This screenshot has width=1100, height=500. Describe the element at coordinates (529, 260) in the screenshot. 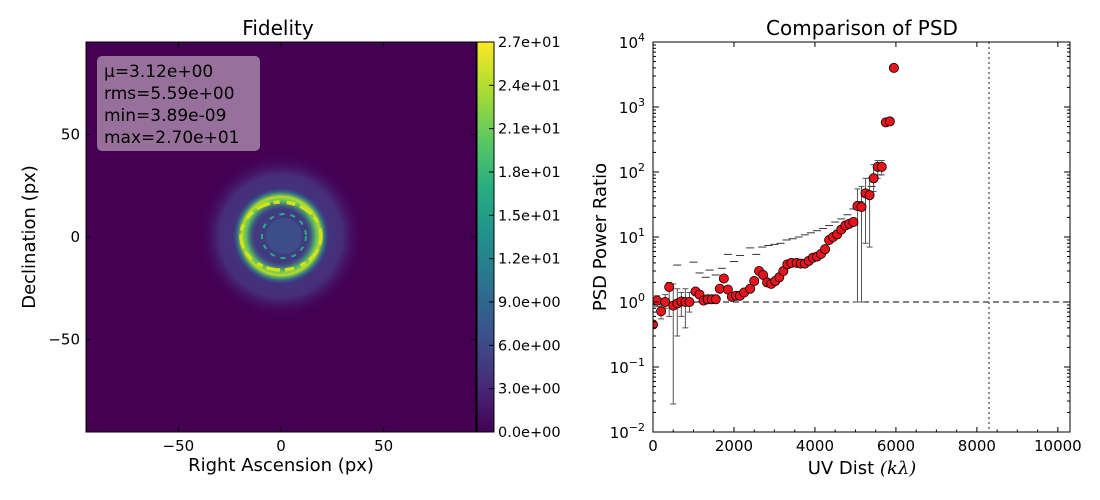

I see `colorbar-tick-label: 1.2e+01` at that location.